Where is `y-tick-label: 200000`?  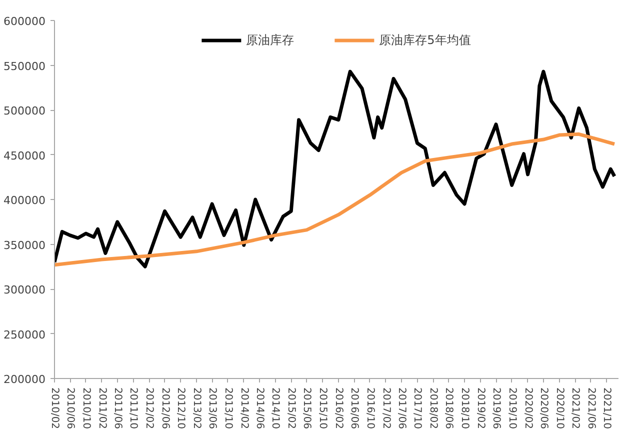 y-tick-label: 200000 is located at coordinates (25, 379).